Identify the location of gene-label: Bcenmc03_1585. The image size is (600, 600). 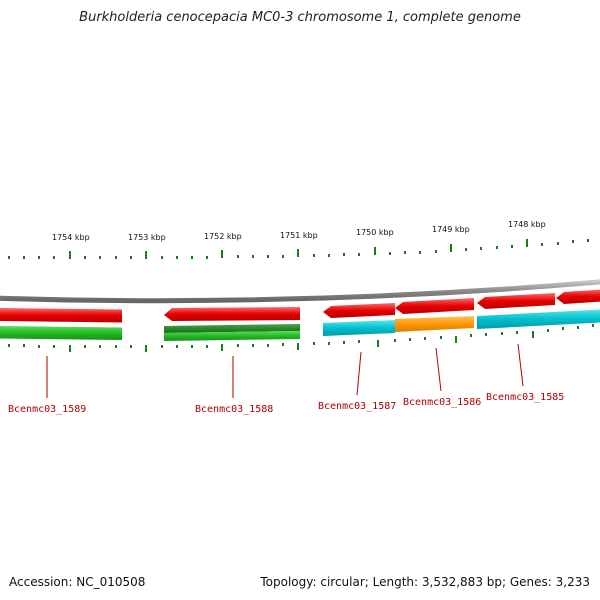
(525, 397).